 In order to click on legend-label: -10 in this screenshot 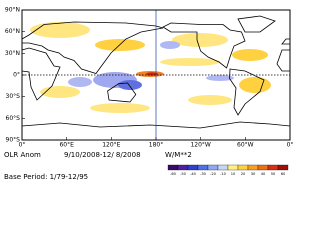, I will do `click(223, 174)`.